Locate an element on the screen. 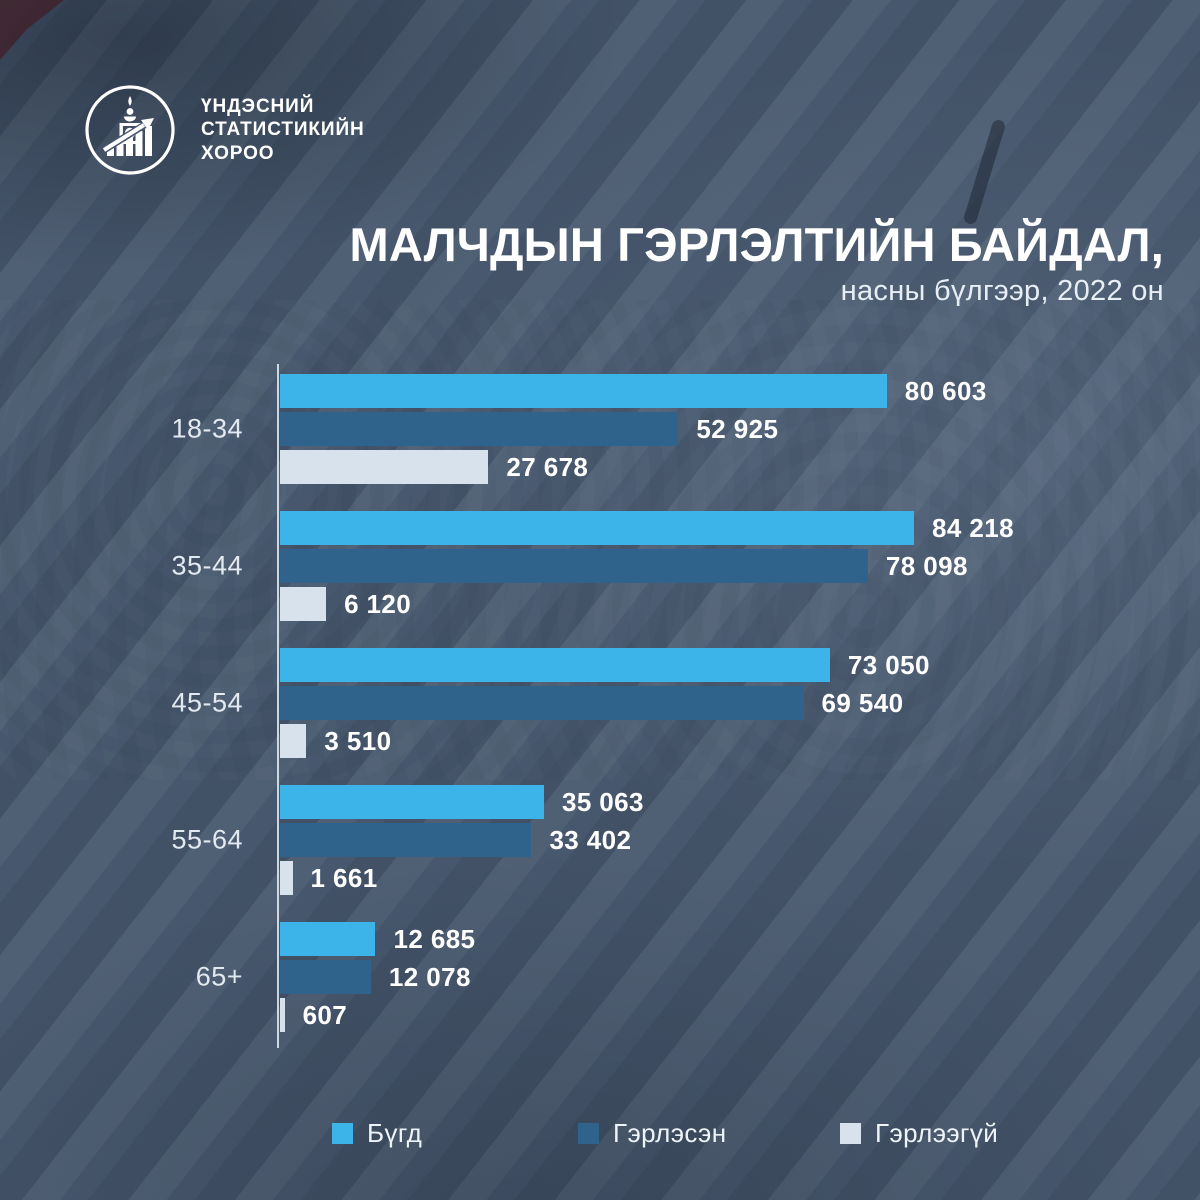 The image size is (1200, 1200). legend-label-married: Гэрлэсэн is located at coordinates (670, 1132).